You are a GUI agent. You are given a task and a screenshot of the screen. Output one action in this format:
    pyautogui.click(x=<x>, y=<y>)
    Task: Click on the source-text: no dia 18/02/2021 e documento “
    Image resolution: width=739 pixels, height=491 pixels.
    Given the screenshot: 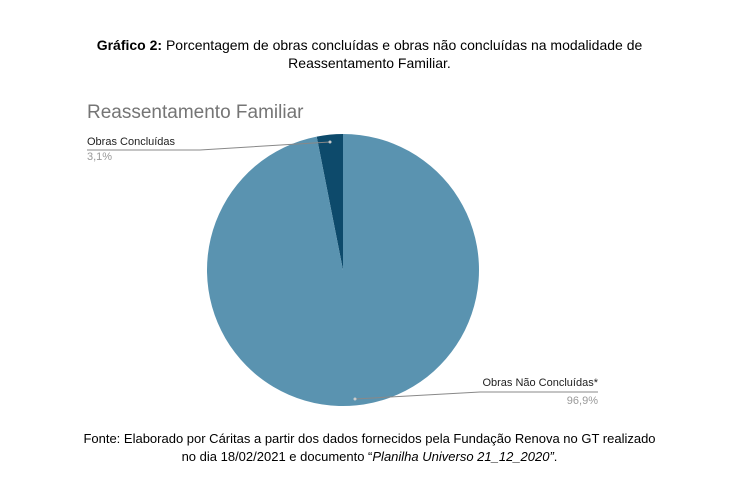 What is the action you would take?
    pyautogui.click(x=277, y=456)
    